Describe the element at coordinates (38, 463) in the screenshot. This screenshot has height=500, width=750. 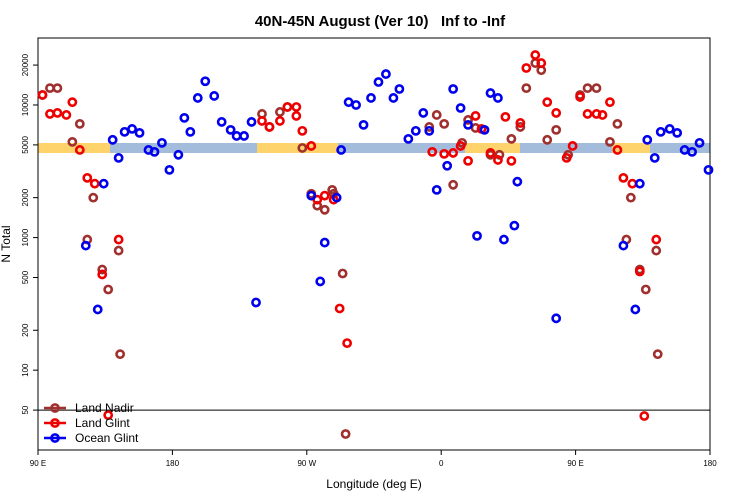
I see `x-tick-label: 90 E` at that location.